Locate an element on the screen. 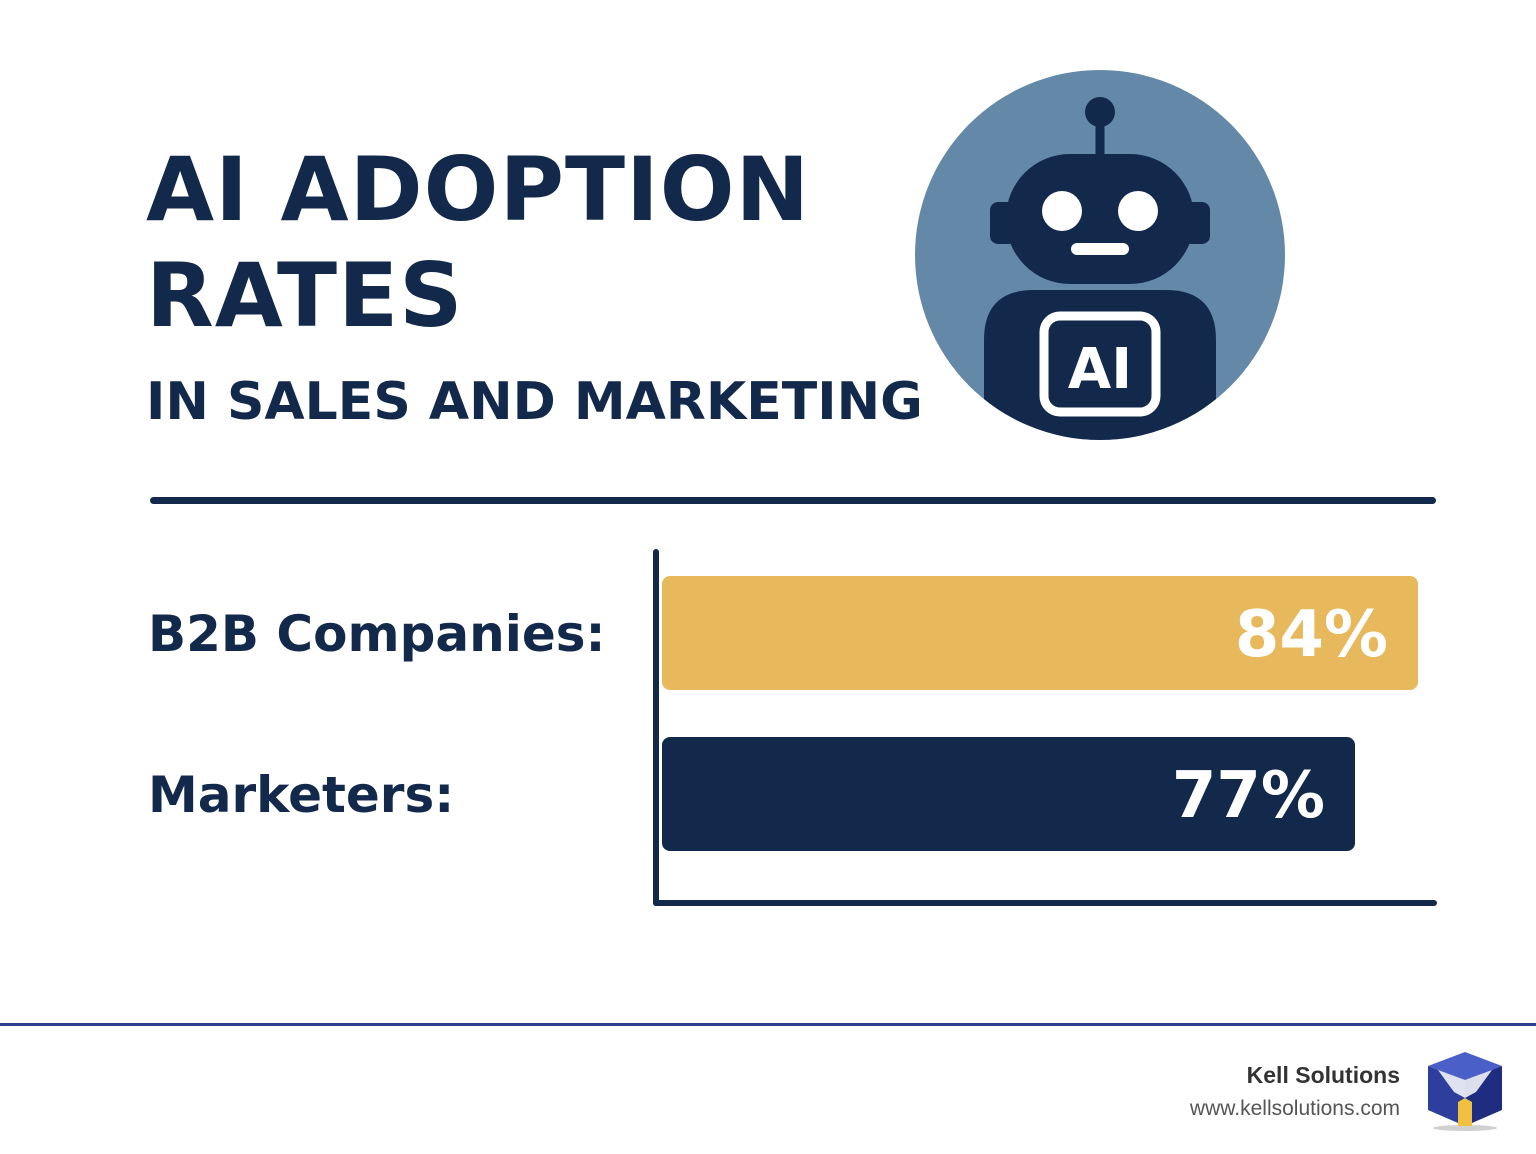 The image size is (1536, 1154). footer-divider is located at coordinates (768, 1024).